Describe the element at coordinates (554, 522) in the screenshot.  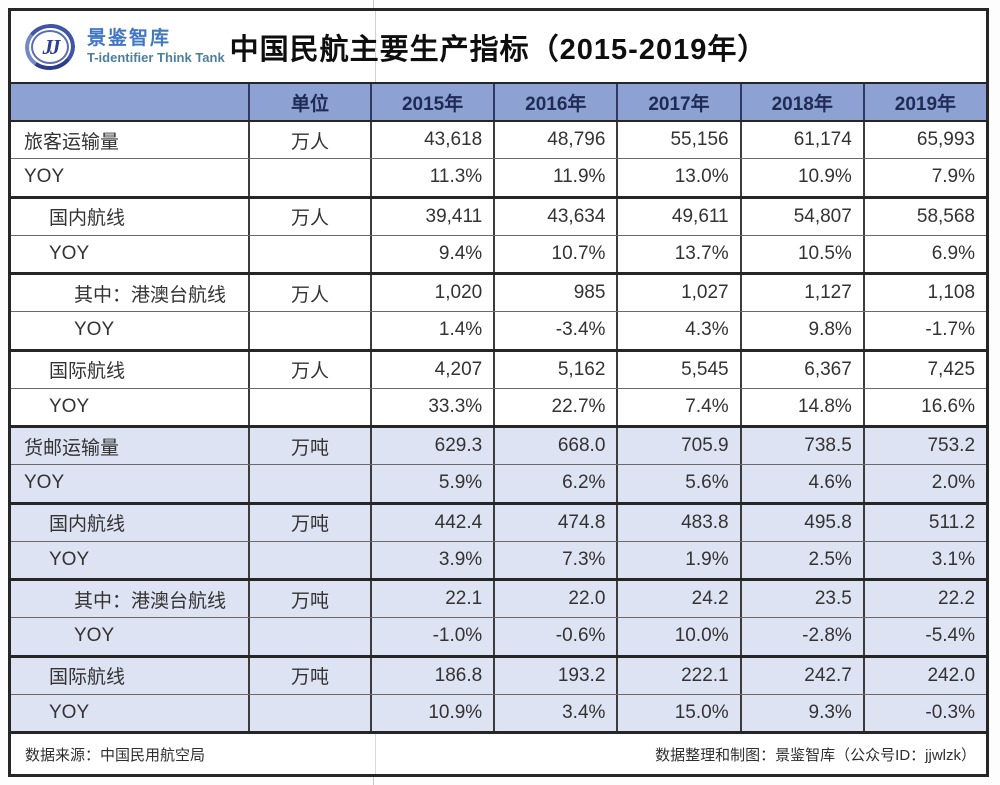
I see `value-cell: 474.8` at that location.